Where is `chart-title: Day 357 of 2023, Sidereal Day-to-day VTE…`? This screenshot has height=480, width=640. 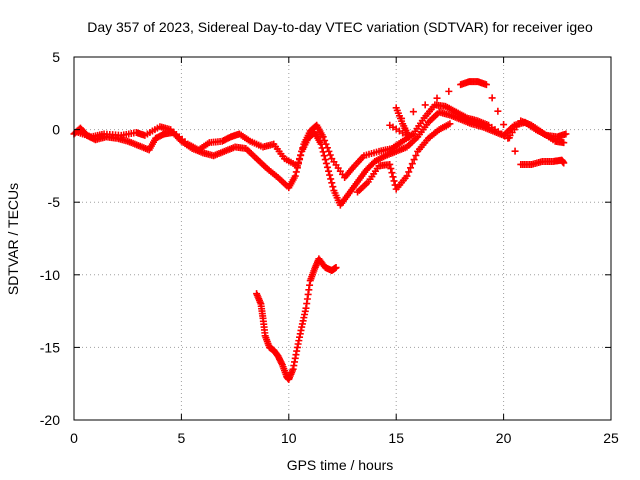
chart-title: Day 357 of 2023, Sidereal Day-to-day VTE… is located at coordinates (340, 27).